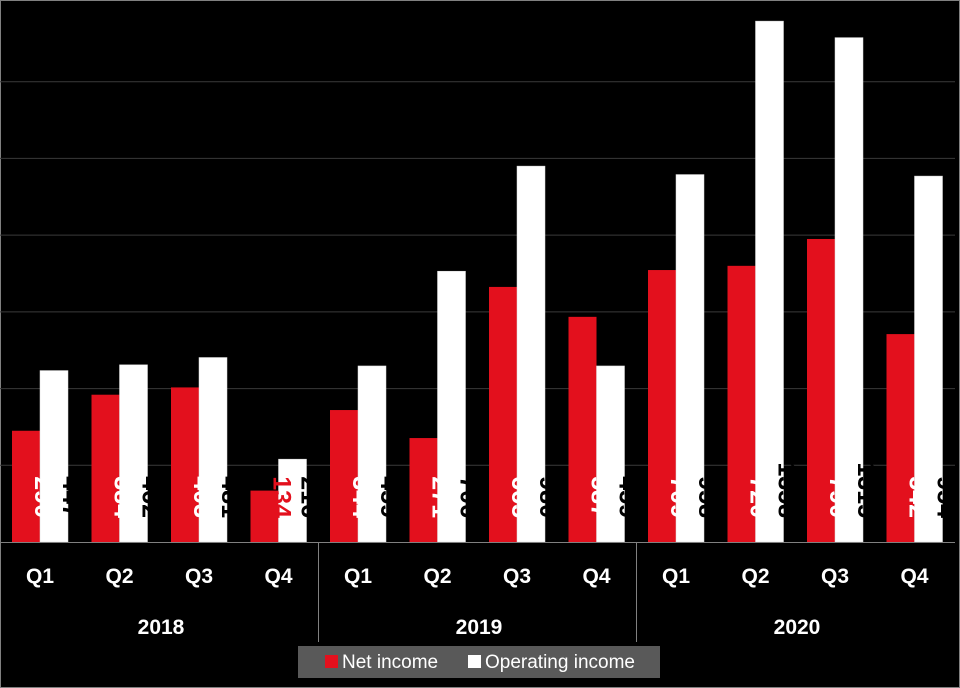 The width and height of the screenshot is (960, 688). What do you see at coordinates (600, 497) in the screenshot?
I see `data-label: 587` at bounding box center [600, 497].